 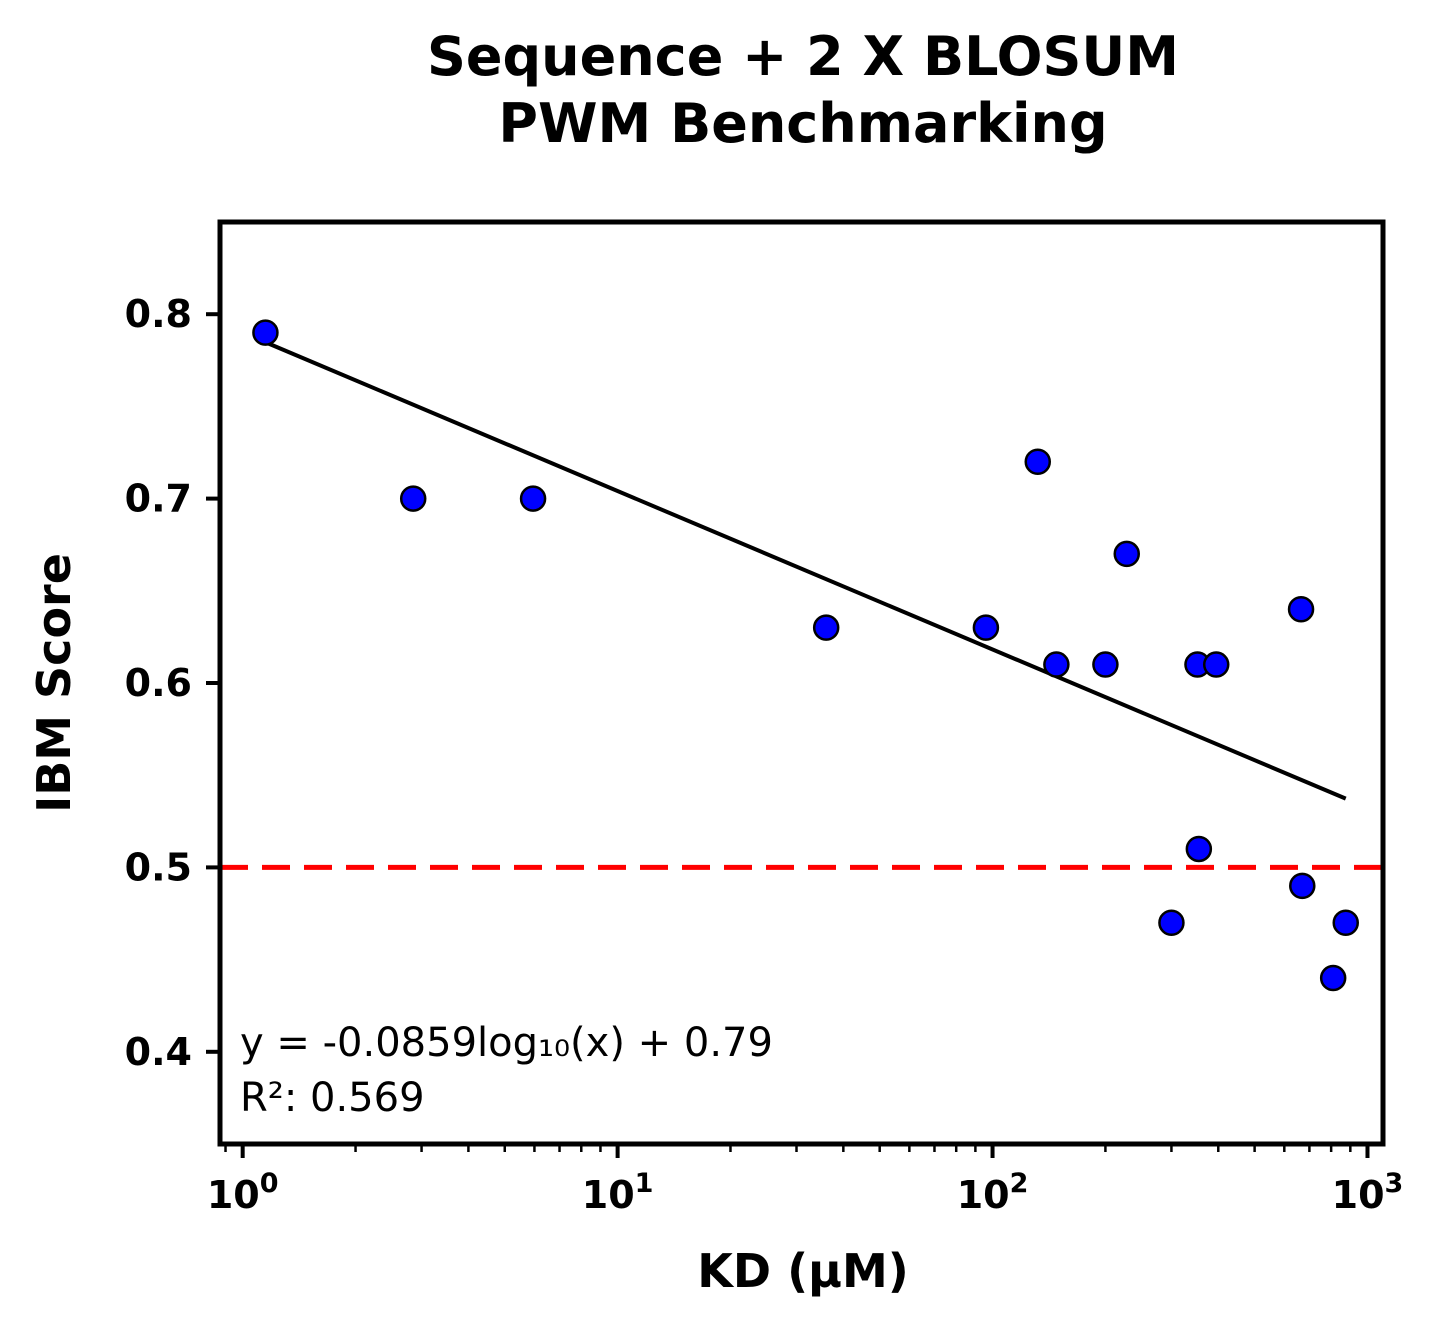 I want to click on y-tick-label: 0.4, so click(x=158, y=1052).